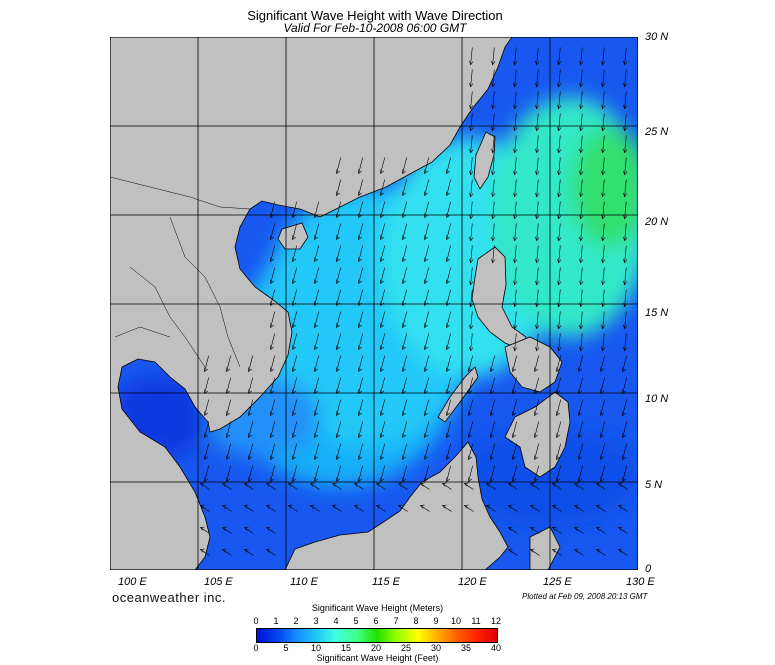  Describe the element at coordinates (472, 582) in the screenshot. I see `lon-label-120e: 120 E` at that location.